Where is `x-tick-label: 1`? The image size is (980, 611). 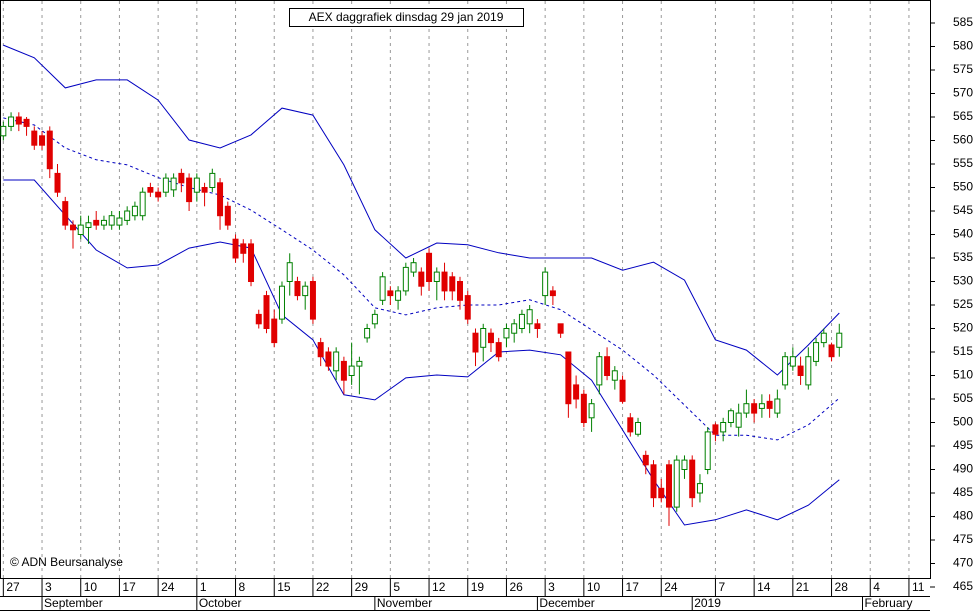 x-tick-label: 1 is located at coordinates (203, 587).